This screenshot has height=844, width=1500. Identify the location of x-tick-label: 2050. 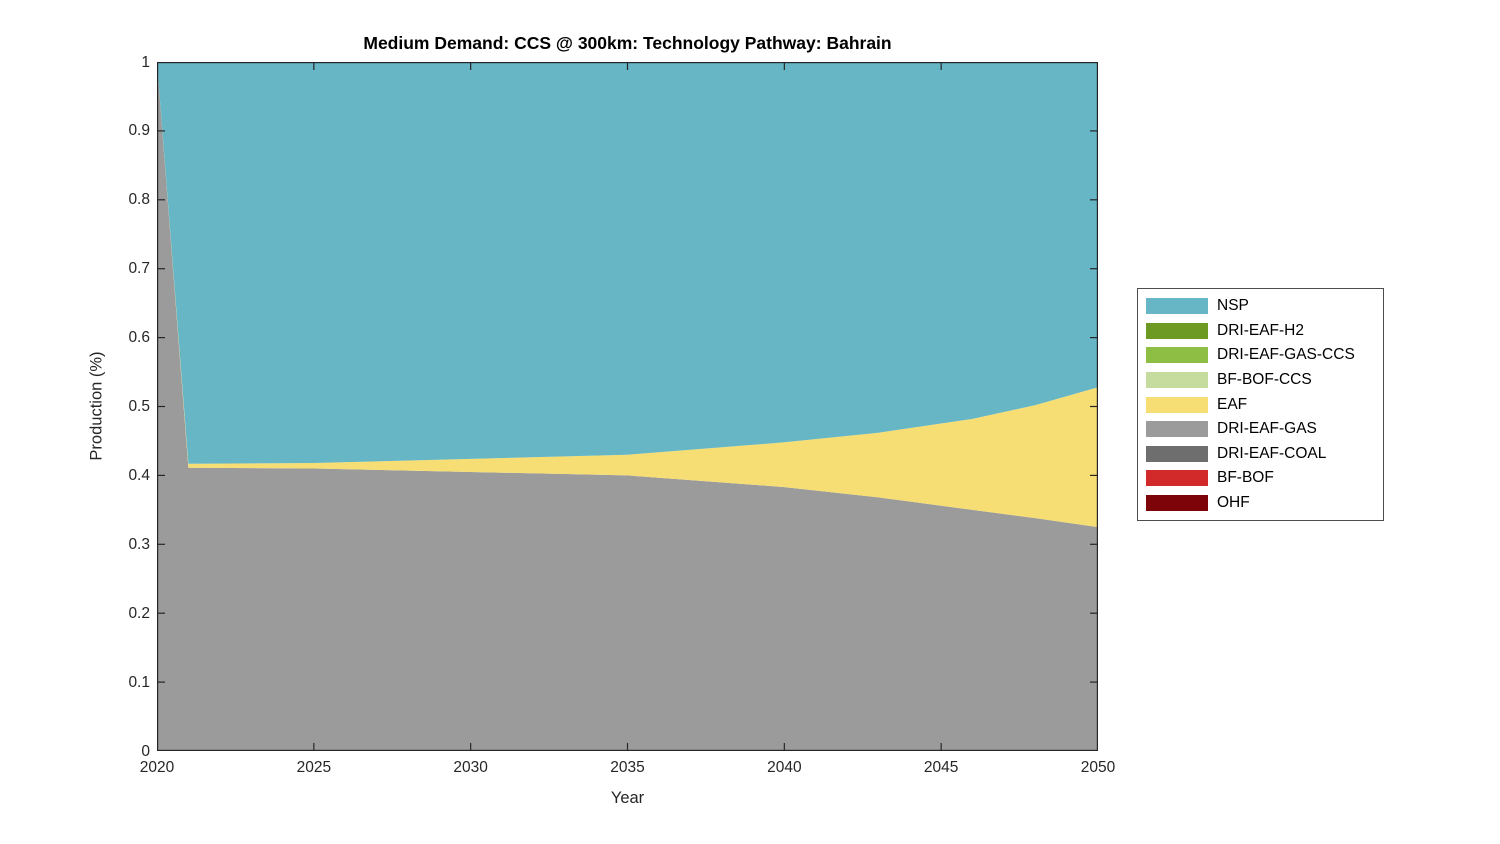
(1098, 767).